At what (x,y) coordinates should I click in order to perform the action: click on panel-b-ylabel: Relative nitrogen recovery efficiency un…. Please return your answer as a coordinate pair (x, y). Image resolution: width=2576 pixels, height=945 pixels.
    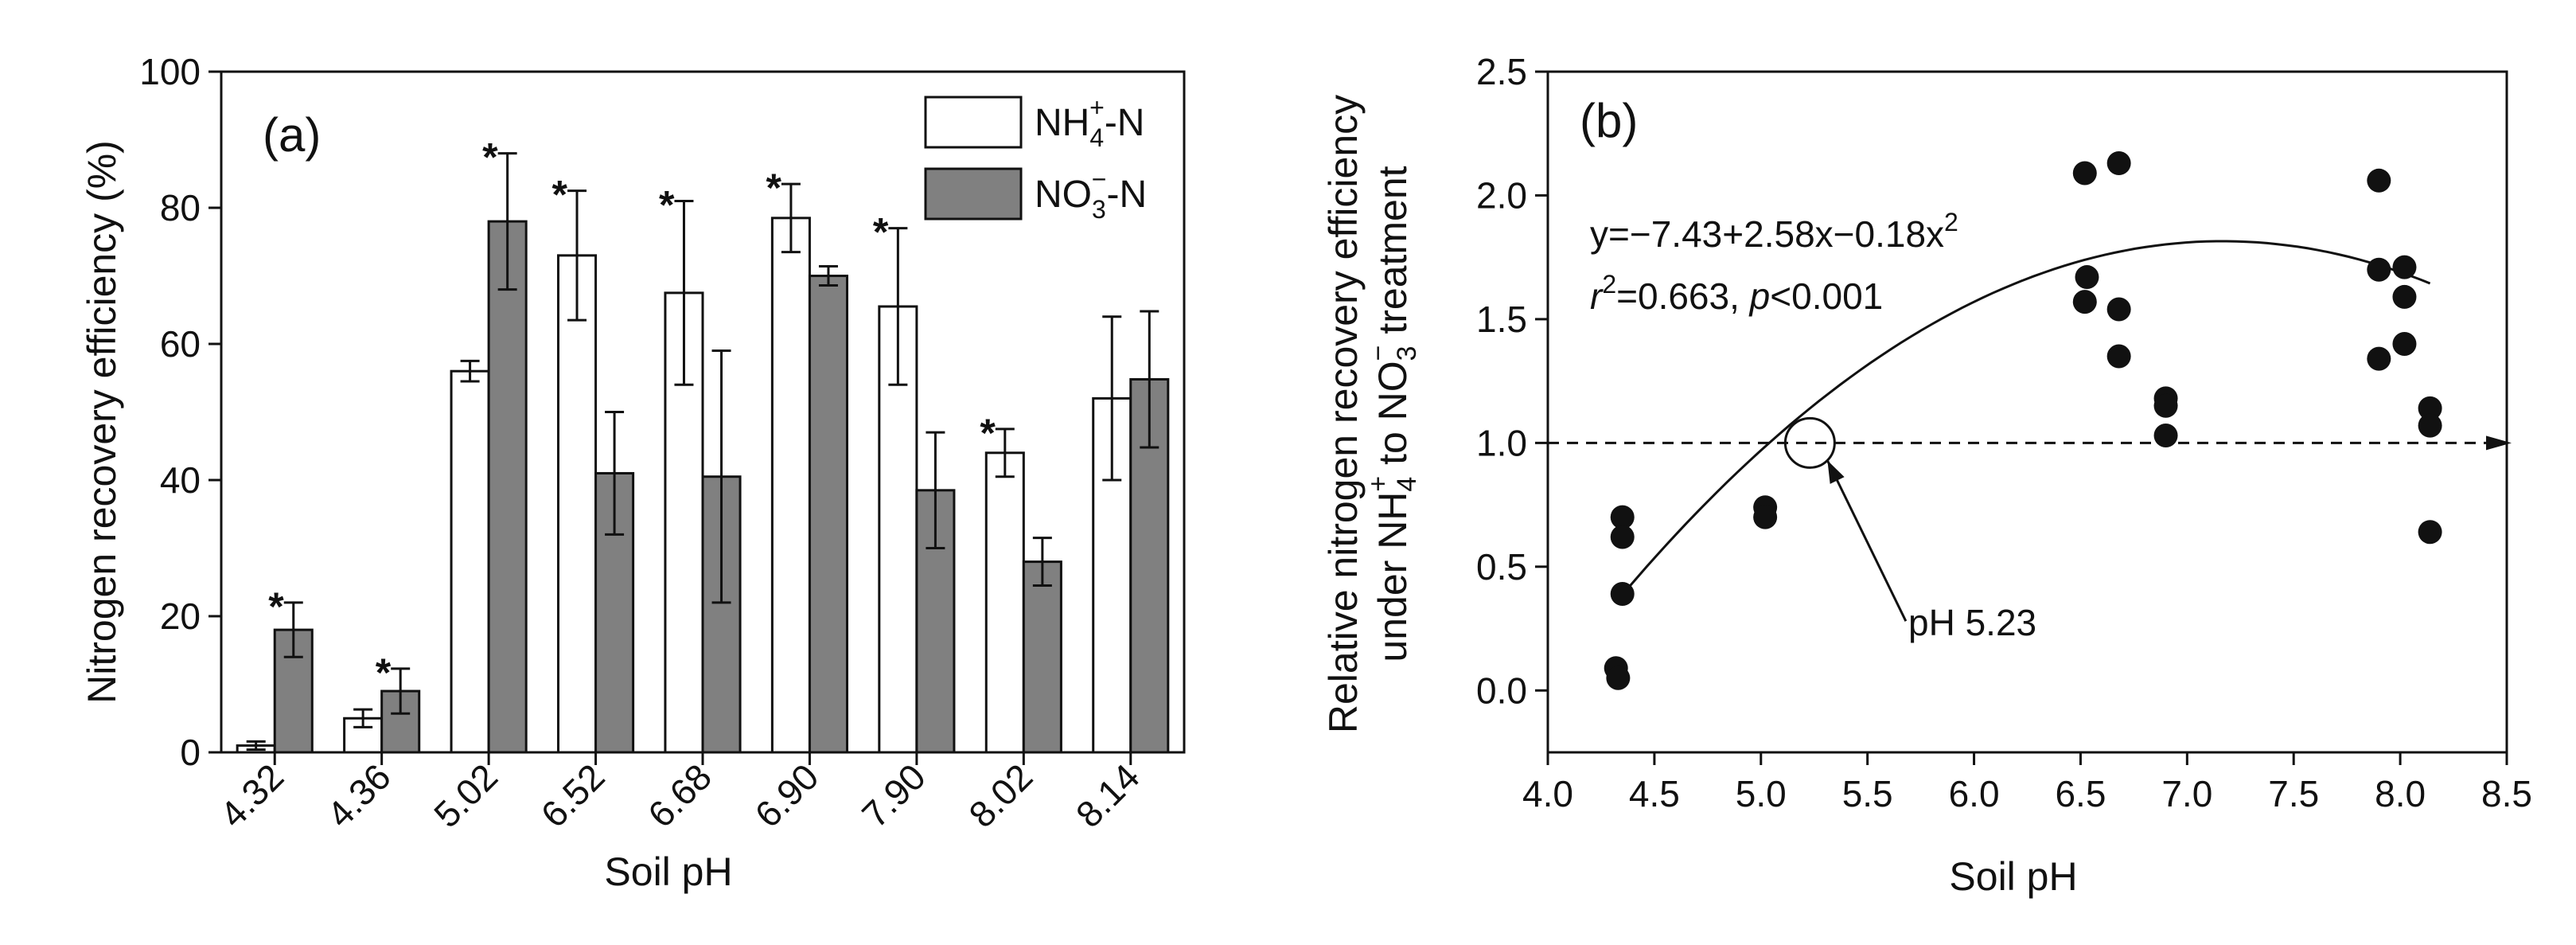
    Looking at the image, I should click on (1371, 414).